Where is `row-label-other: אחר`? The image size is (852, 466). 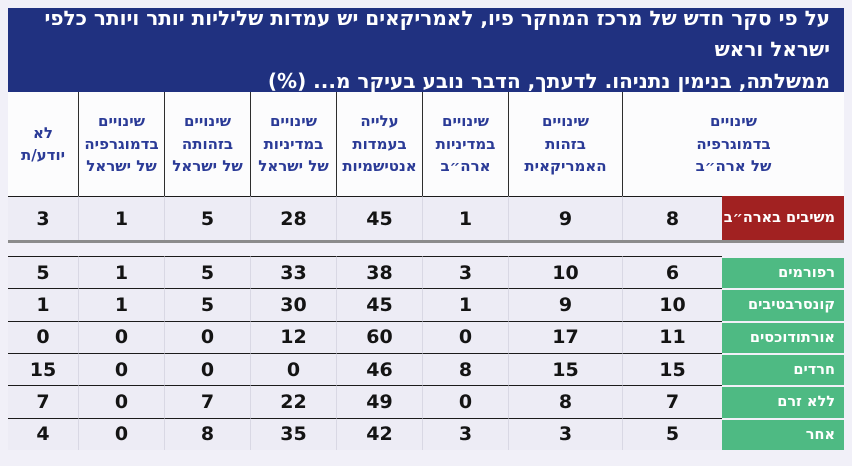
row-label-other: אחר is located at coordinates (783, 434).